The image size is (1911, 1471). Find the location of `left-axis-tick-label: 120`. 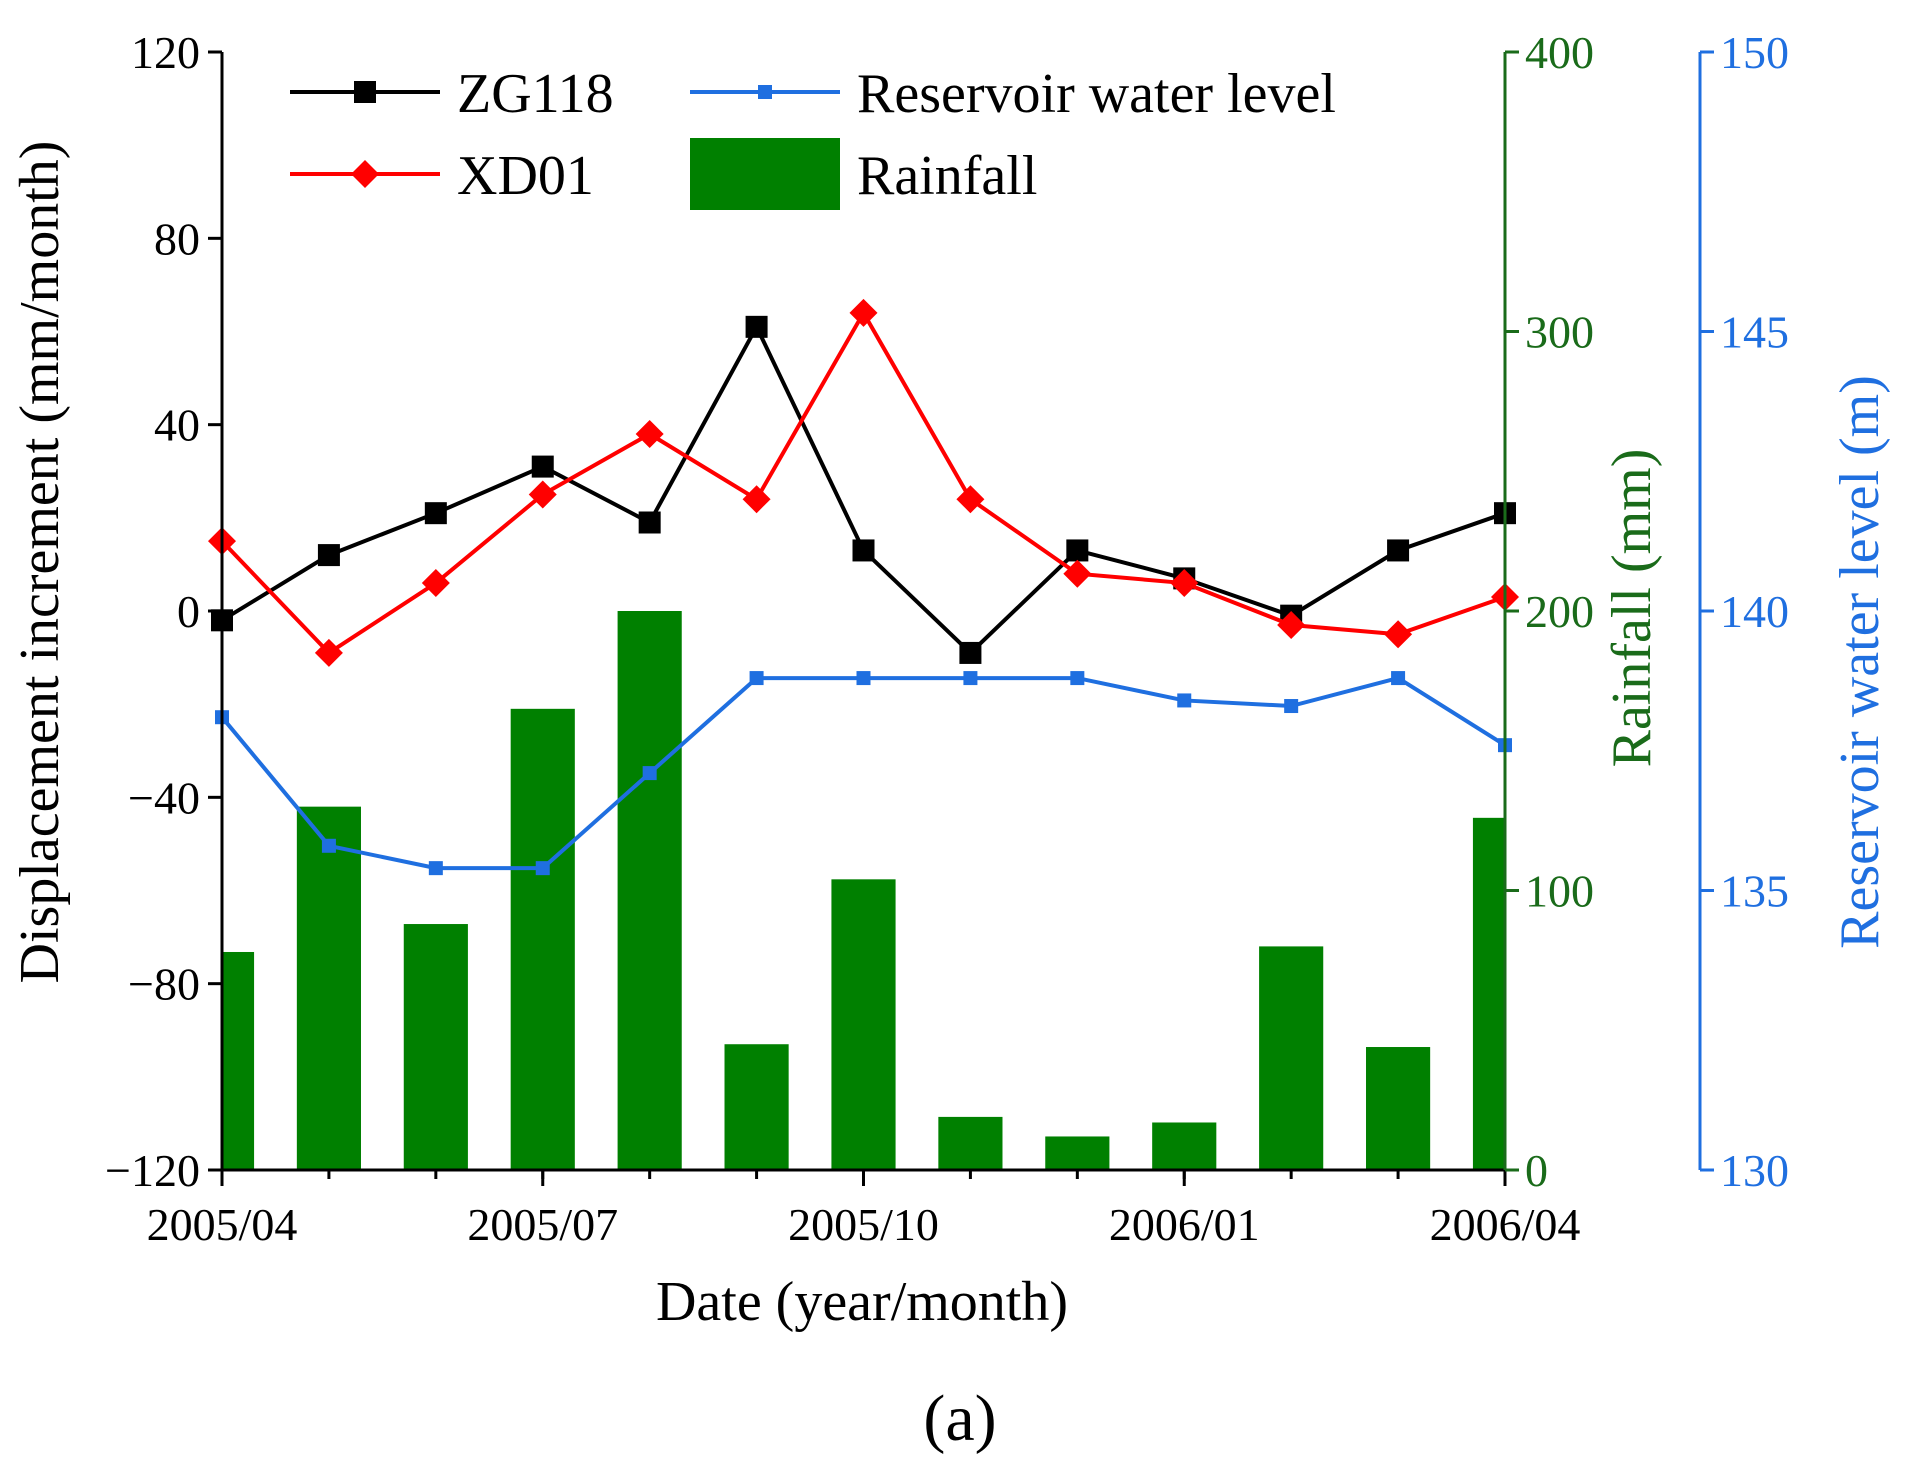

left-axis-tick-label: 120 is located at coordinates (165, 52).